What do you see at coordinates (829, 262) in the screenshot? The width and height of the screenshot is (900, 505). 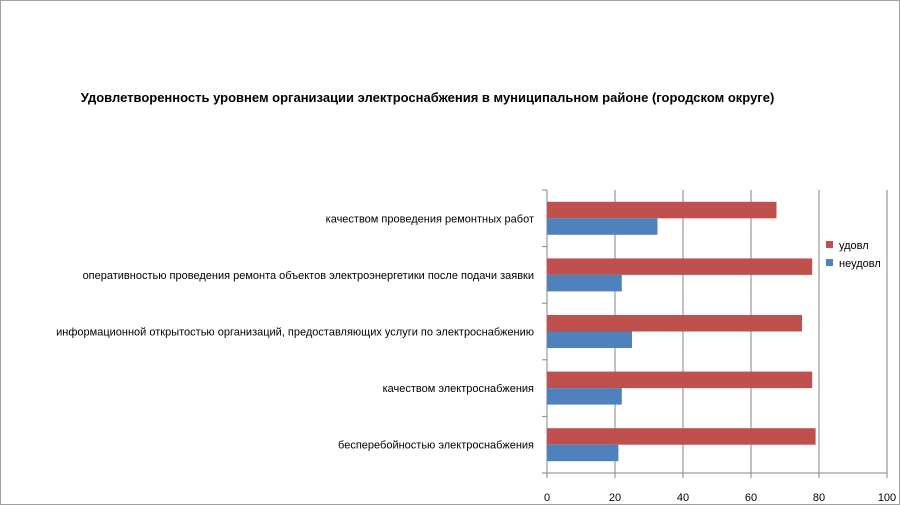 I see `legend-swatch-неудовл` at bounding box center [829, 262].